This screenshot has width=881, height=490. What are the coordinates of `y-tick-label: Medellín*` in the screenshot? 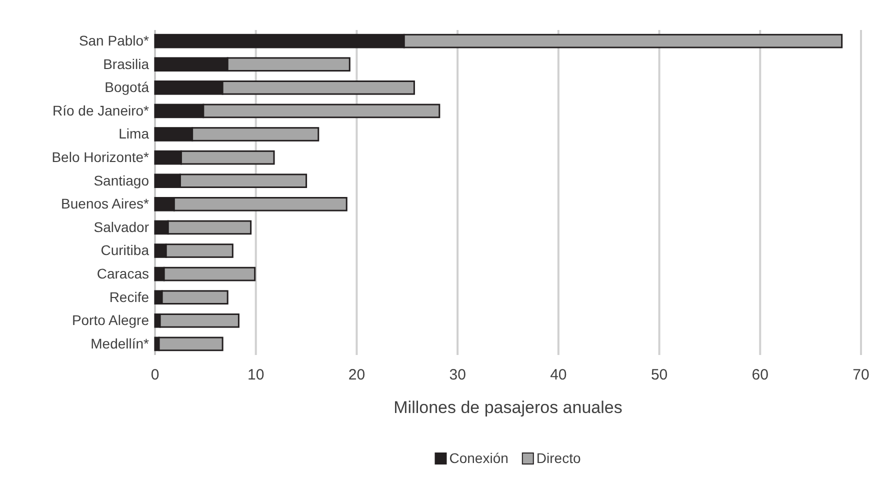 It's located at (120, 343).